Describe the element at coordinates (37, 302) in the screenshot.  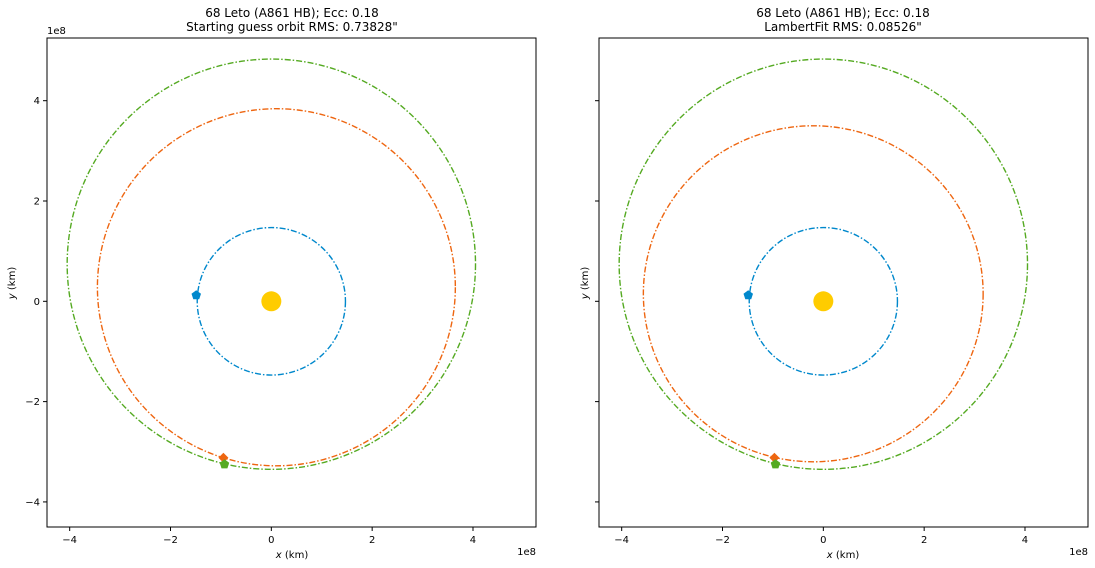
I see `y-tick-label: 0` at that location.